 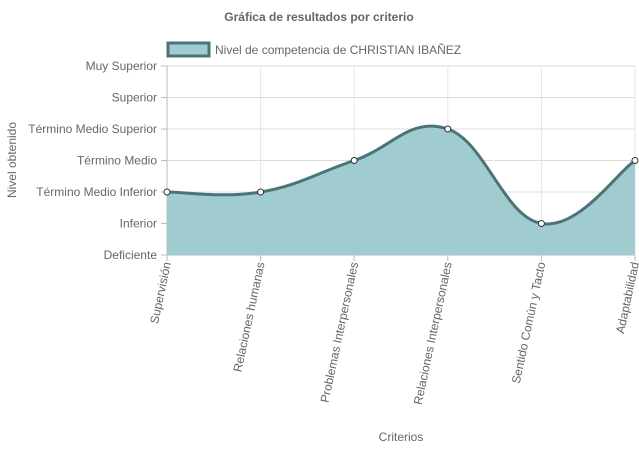 I want to click on legend-swatch, so click(x=188, y=49).